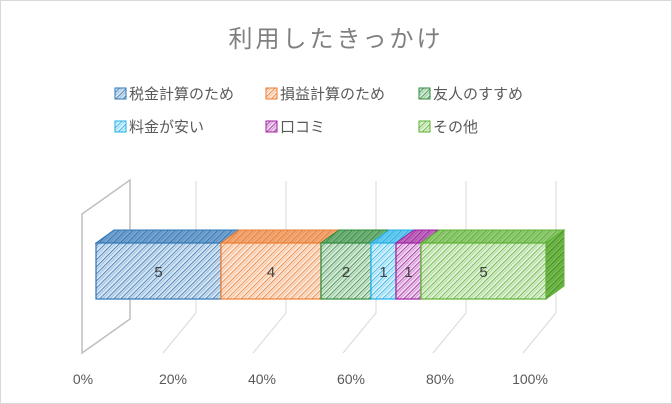  I want to click on x-axis-ticks: 0% 20% 40% 60% 80% 100%, so click(310, 379).